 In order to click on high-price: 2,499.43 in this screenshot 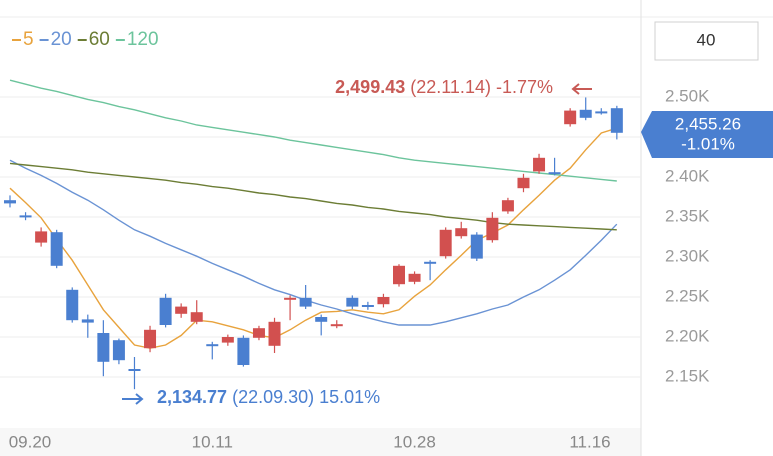, I will do `click(370, 87)`.